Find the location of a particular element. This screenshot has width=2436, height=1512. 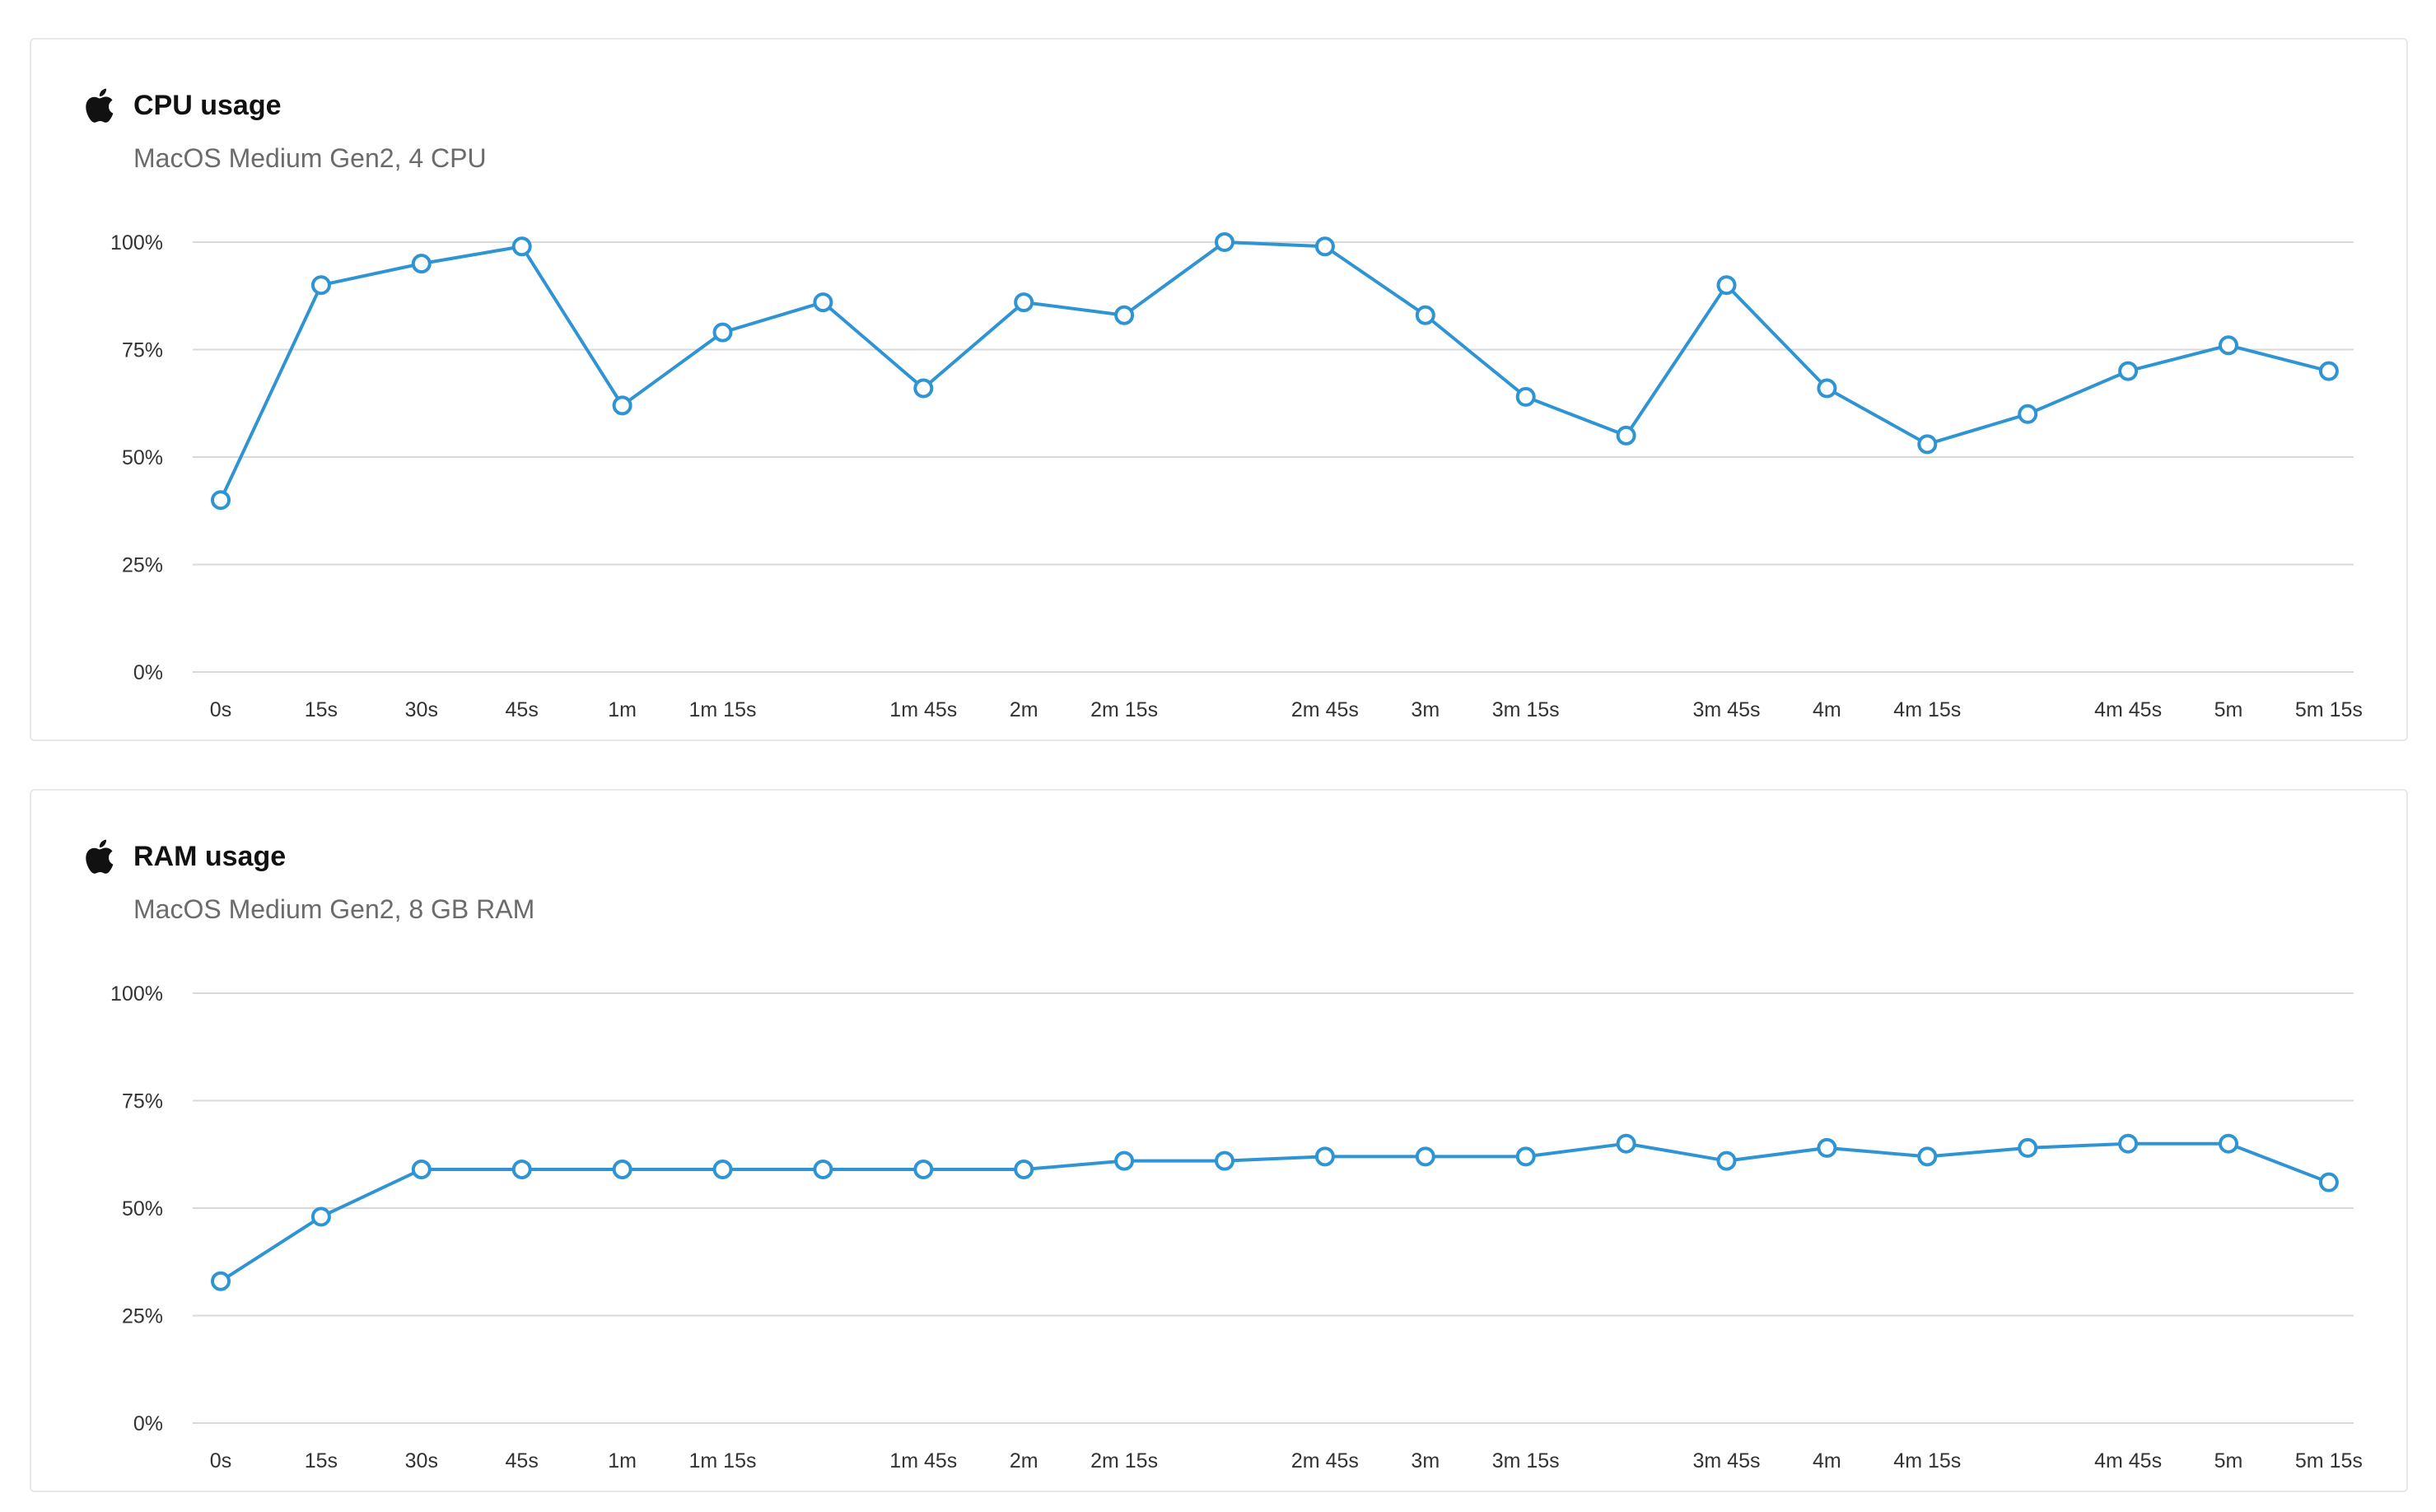

ram-y-tick-label: 0% is located at coordinates (148, 1423).